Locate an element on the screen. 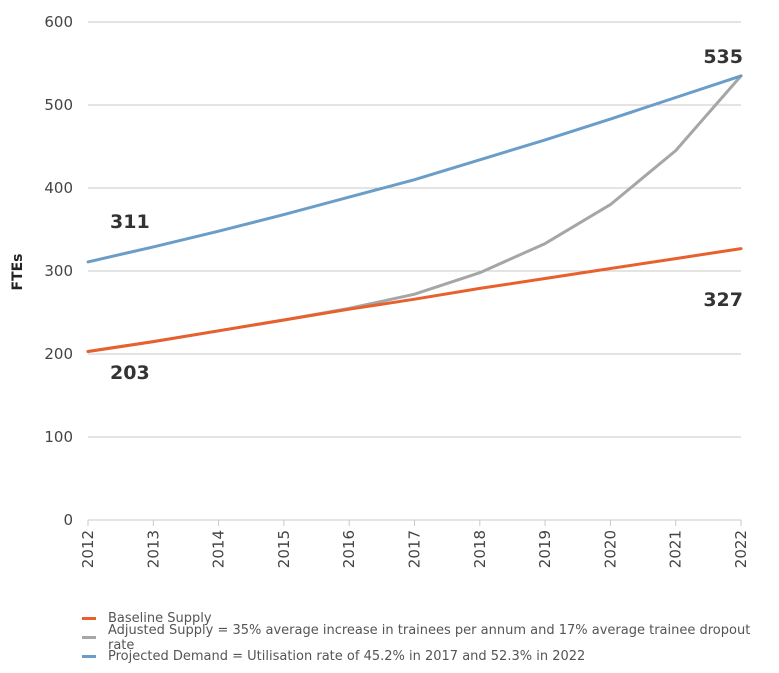 The image size is (779, 673). y-tick-label: 100 is located at coordinates (58, 437).